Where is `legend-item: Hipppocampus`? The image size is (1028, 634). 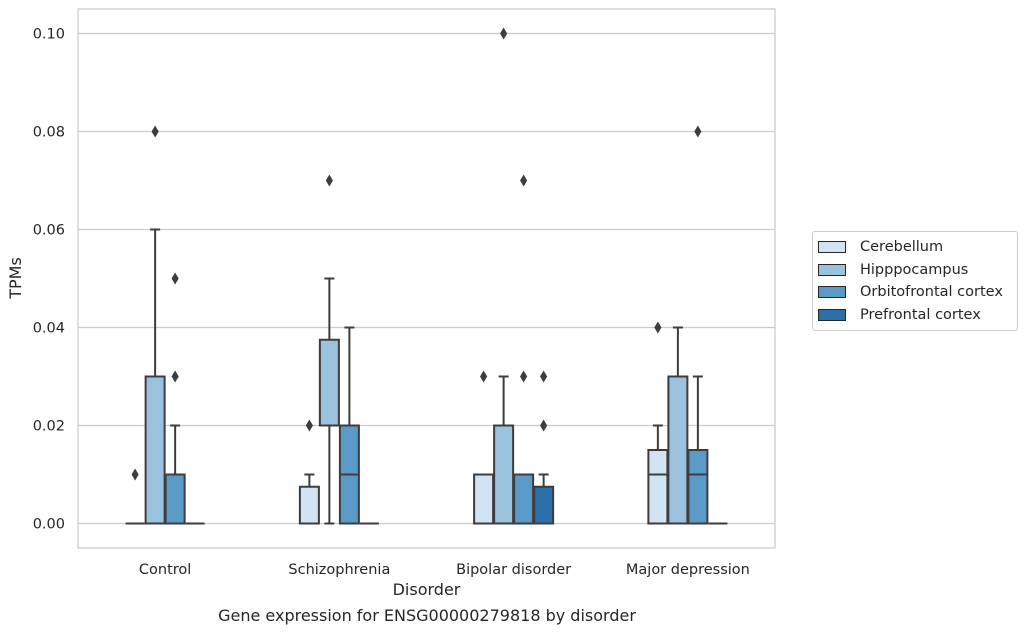
legend-item: Hipppocampus is located at coordinates (915, 270).